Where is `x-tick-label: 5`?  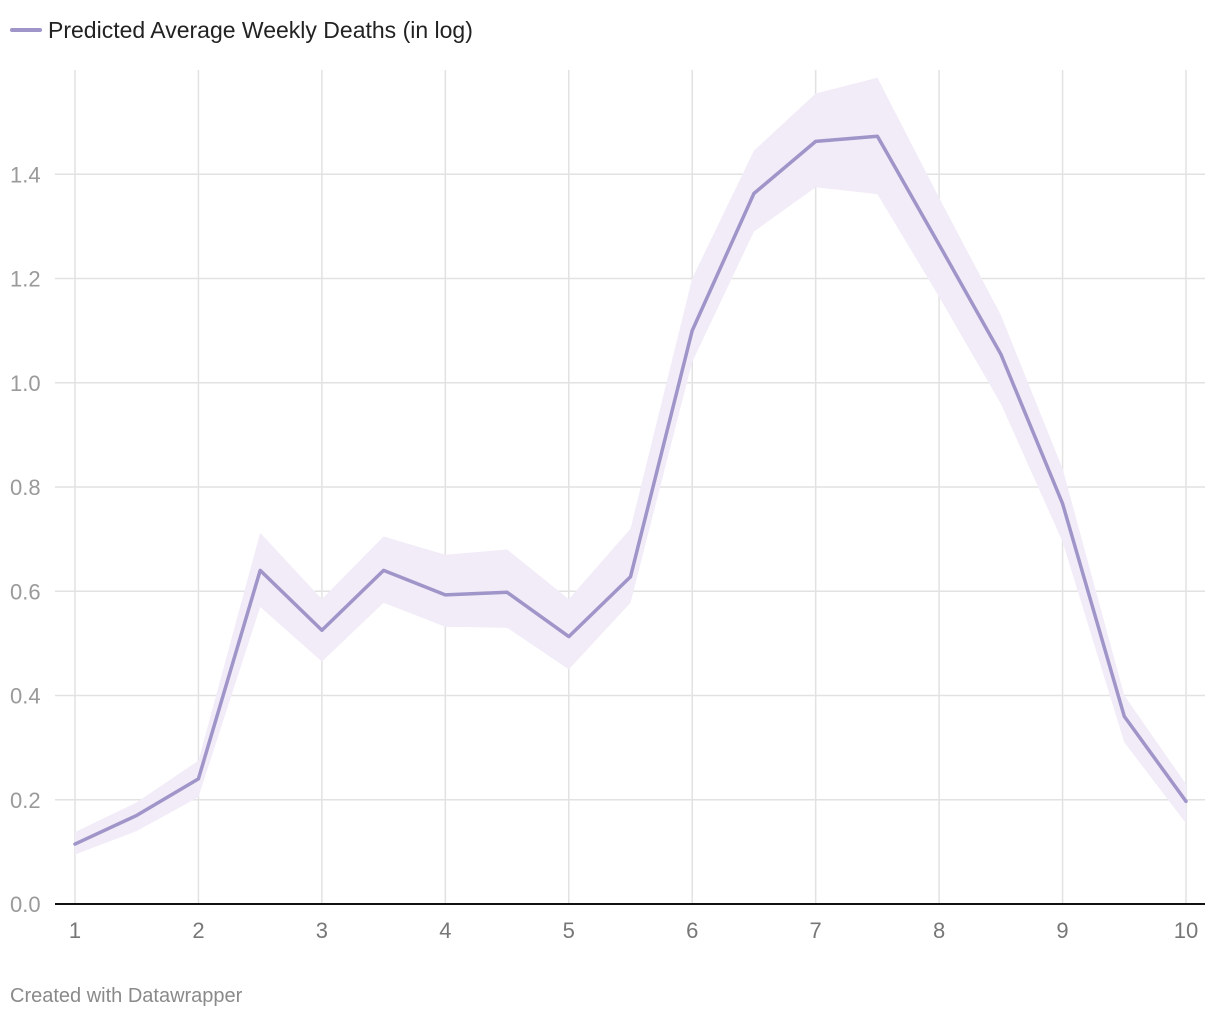
x-tick-label: 5 is located at coordinates (569, 930).